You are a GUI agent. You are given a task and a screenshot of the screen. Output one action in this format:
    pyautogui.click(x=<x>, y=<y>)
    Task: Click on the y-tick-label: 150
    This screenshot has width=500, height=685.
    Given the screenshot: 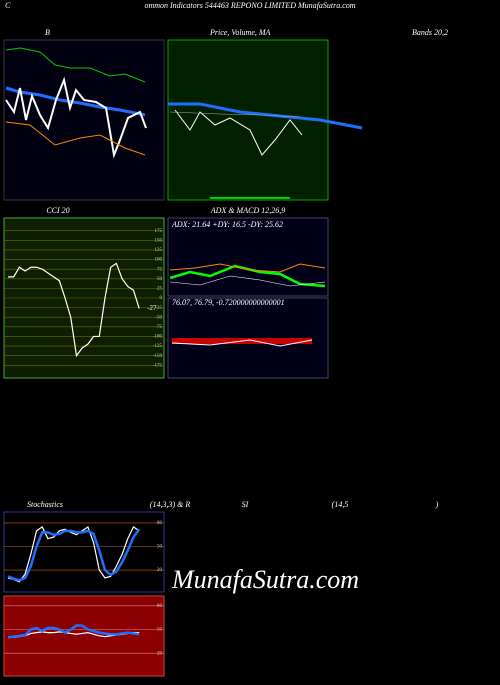 What is the action you would take?
    pyautogui.click(x=159, y=240)
    